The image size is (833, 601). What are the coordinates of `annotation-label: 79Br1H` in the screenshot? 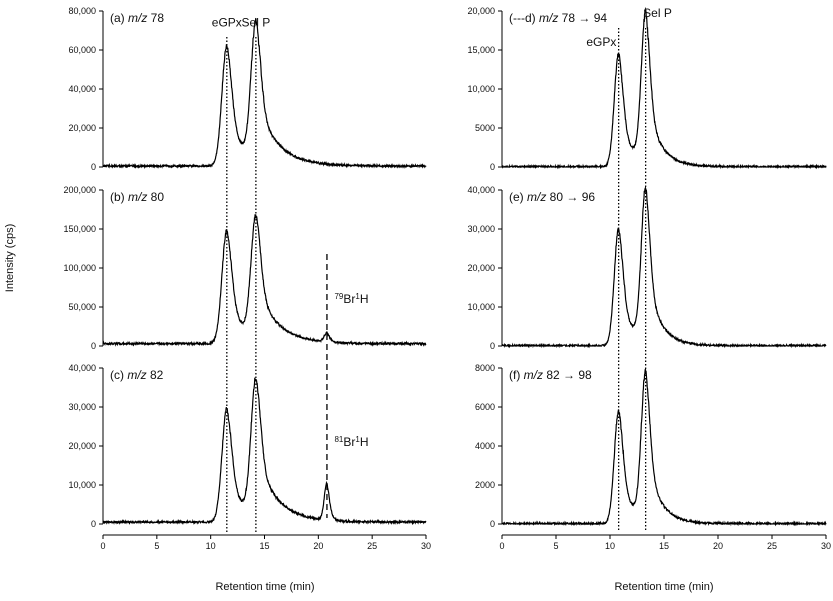 It's located at (351, 299).